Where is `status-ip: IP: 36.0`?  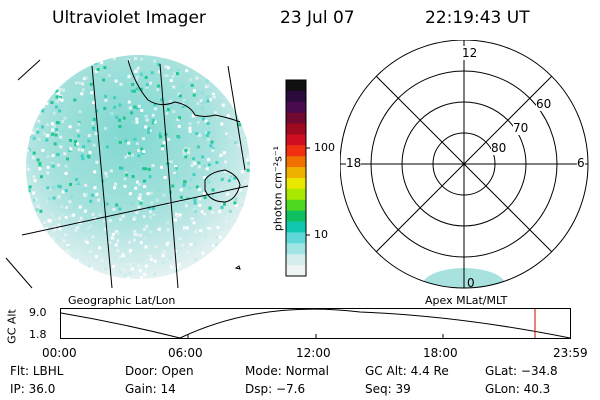 status-ip: IP: 36.0 is located at coordinates (32, 389).